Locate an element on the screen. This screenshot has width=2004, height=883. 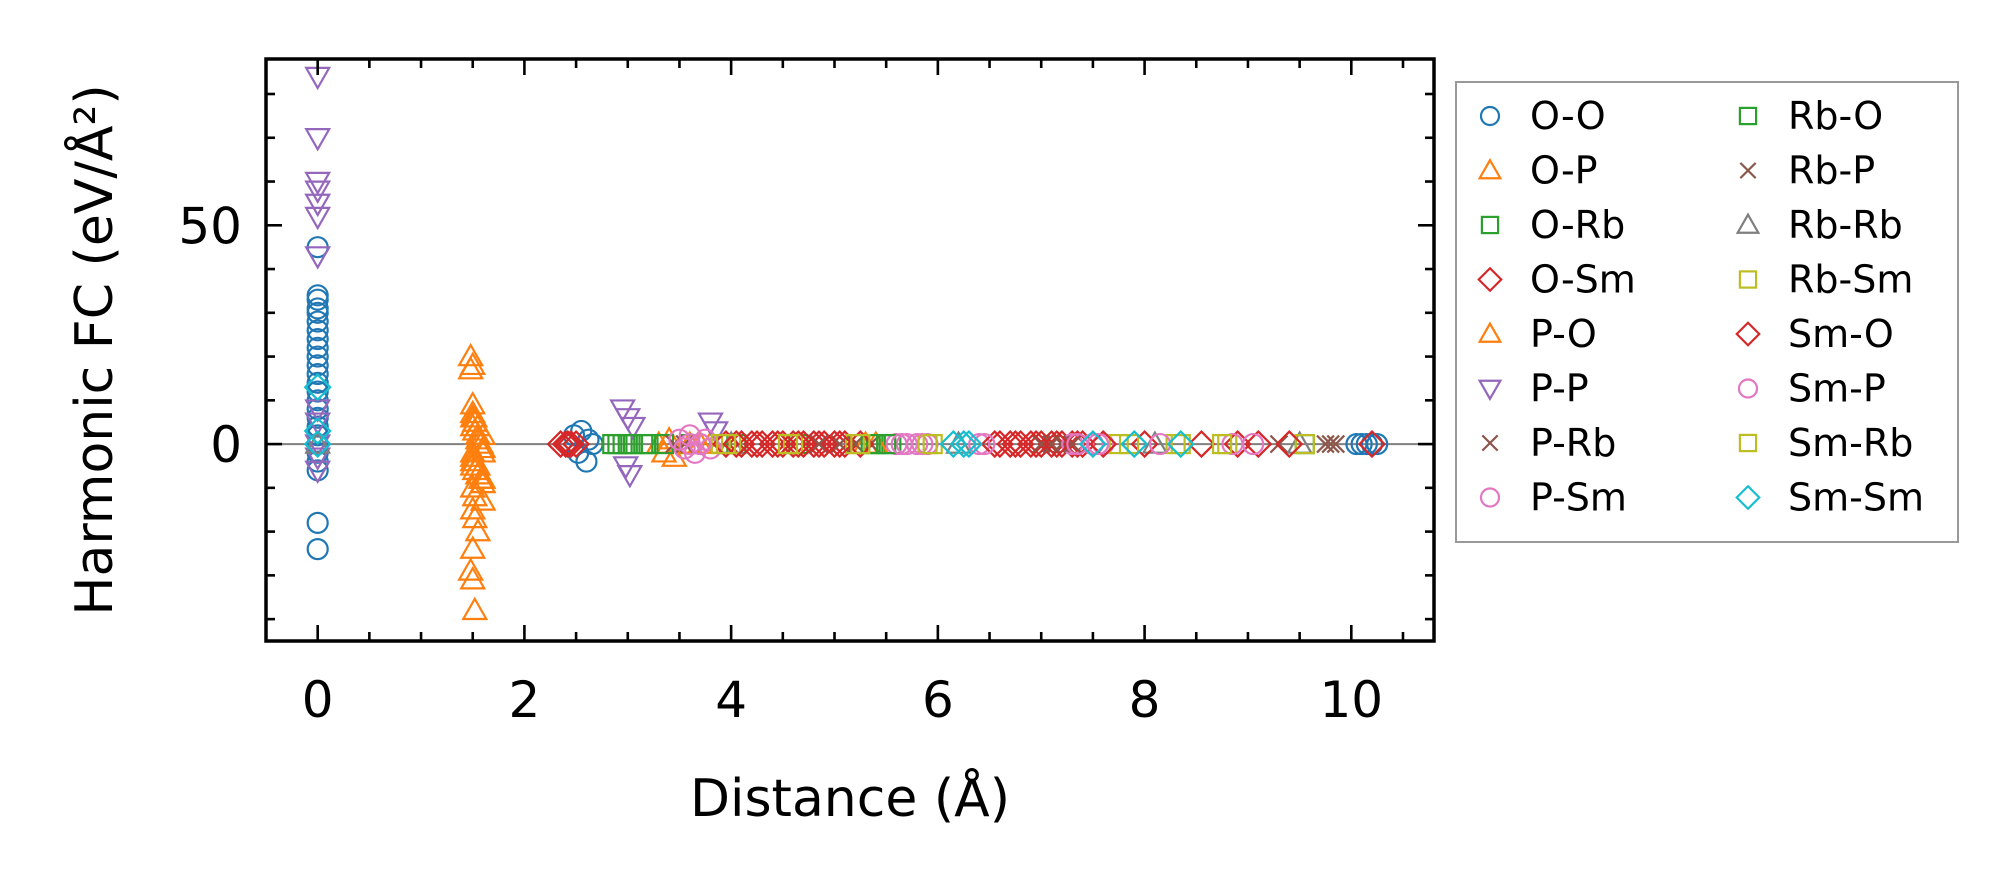
legend-frame is located at coordinates (1707, 312).